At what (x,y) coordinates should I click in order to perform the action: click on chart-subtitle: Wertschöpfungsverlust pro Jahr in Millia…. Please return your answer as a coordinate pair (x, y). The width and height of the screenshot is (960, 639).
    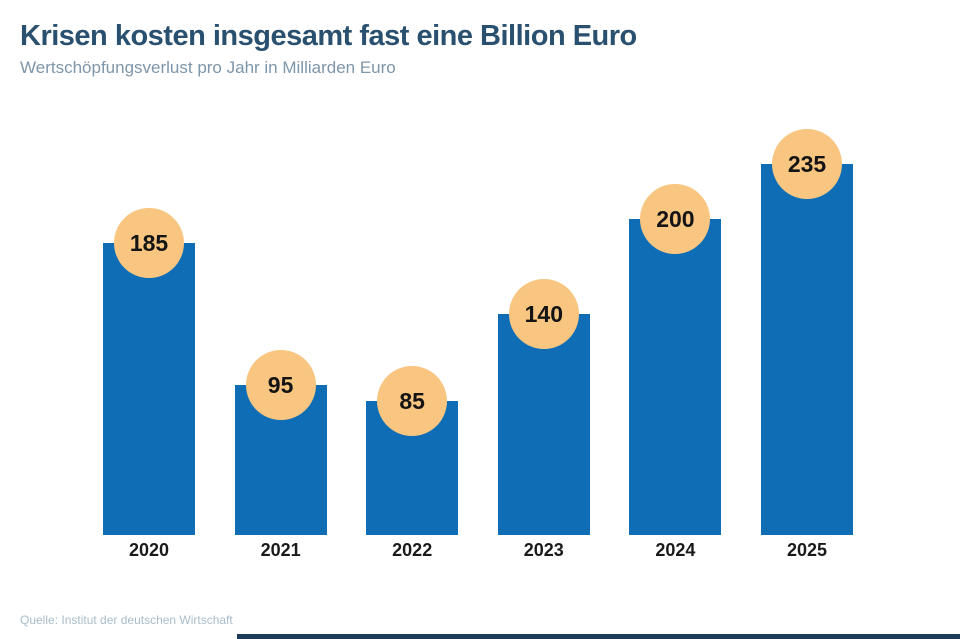
    Looking at the image, I should click on (208, 67).